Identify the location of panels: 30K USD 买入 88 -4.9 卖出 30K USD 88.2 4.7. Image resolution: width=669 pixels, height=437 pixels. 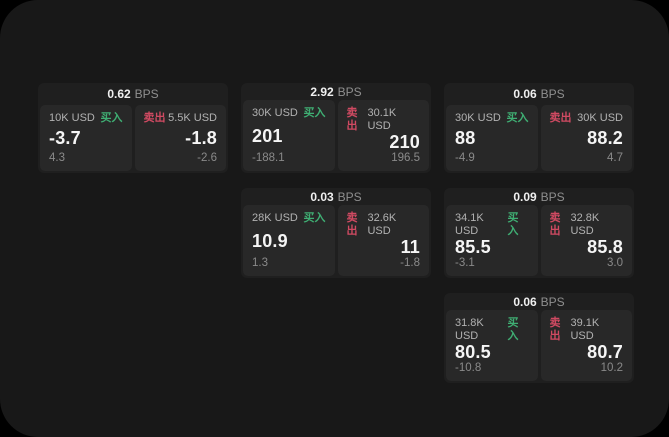
(539, 138).